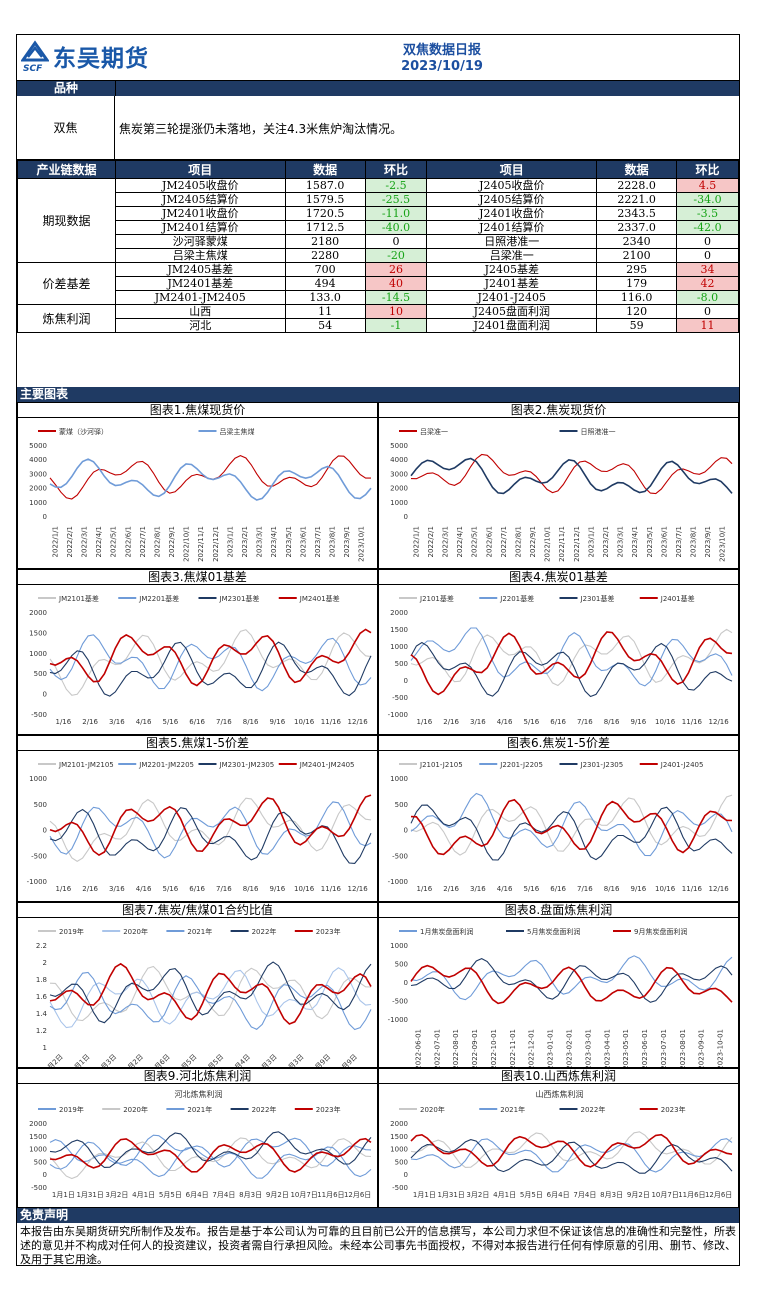 Image resolution: width=757 pixels, height=1300 pixels. What do you see at coordinates (437, 1048) in the screenshot?
I see `x-tick-label: 2022-07-01` at bounding box center [437, 1048].